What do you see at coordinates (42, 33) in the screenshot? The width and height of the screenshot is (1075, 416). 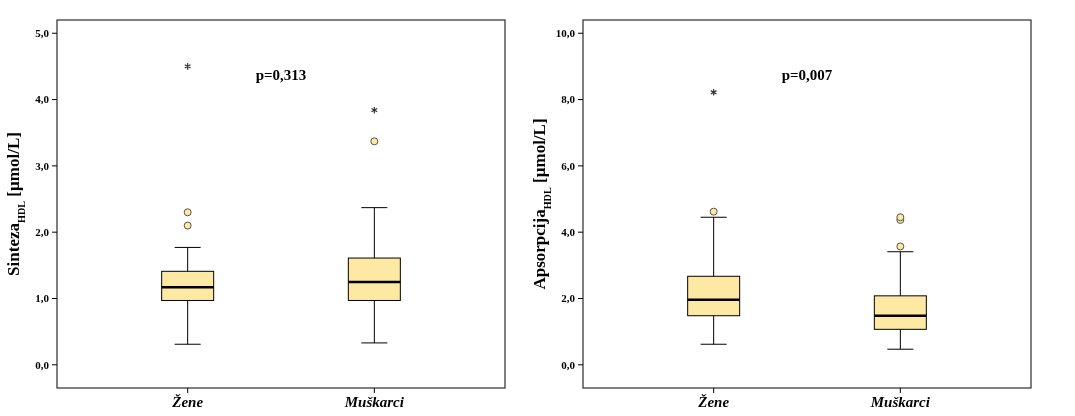 I see `y-tick-label: 5,0` at bounding box center [42, 33].